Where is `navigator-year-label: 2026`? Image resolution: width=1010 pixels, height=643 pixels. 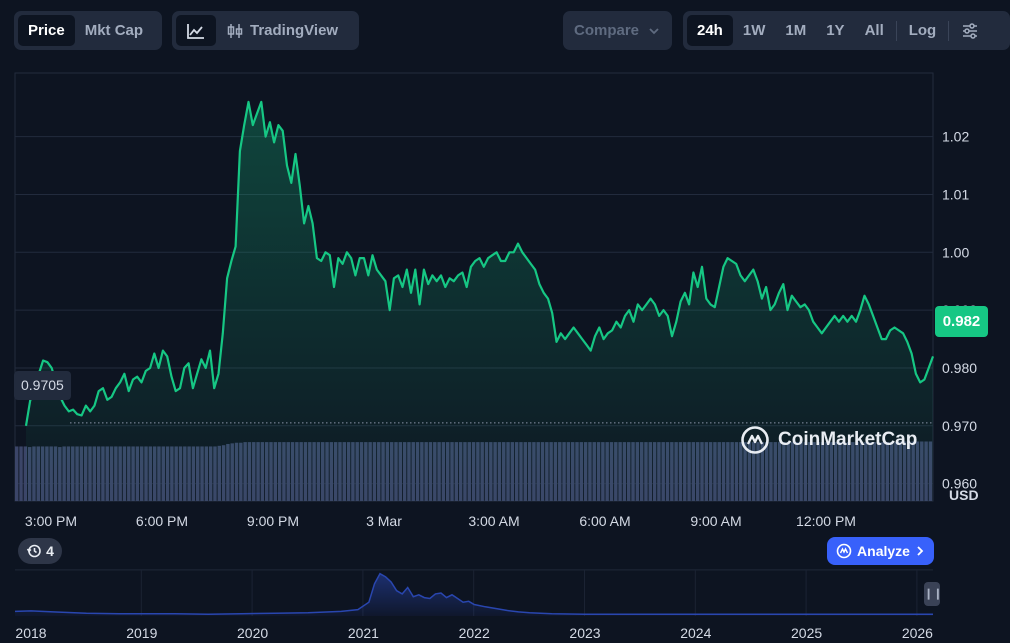
navigator-year-label: 2026 is located at coordinates (917, 633).